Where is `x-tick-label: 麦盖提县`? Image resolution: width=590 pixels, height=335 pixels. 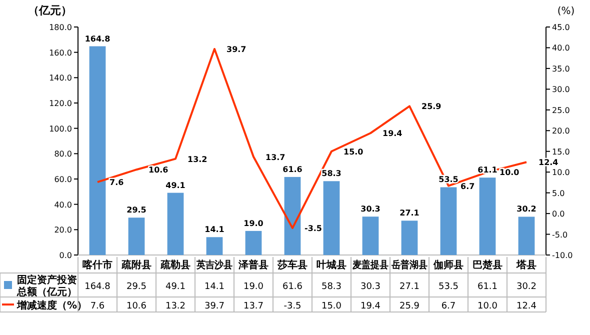 x-tick-label: 麦盖提县 is located at coordinates (372, 265).